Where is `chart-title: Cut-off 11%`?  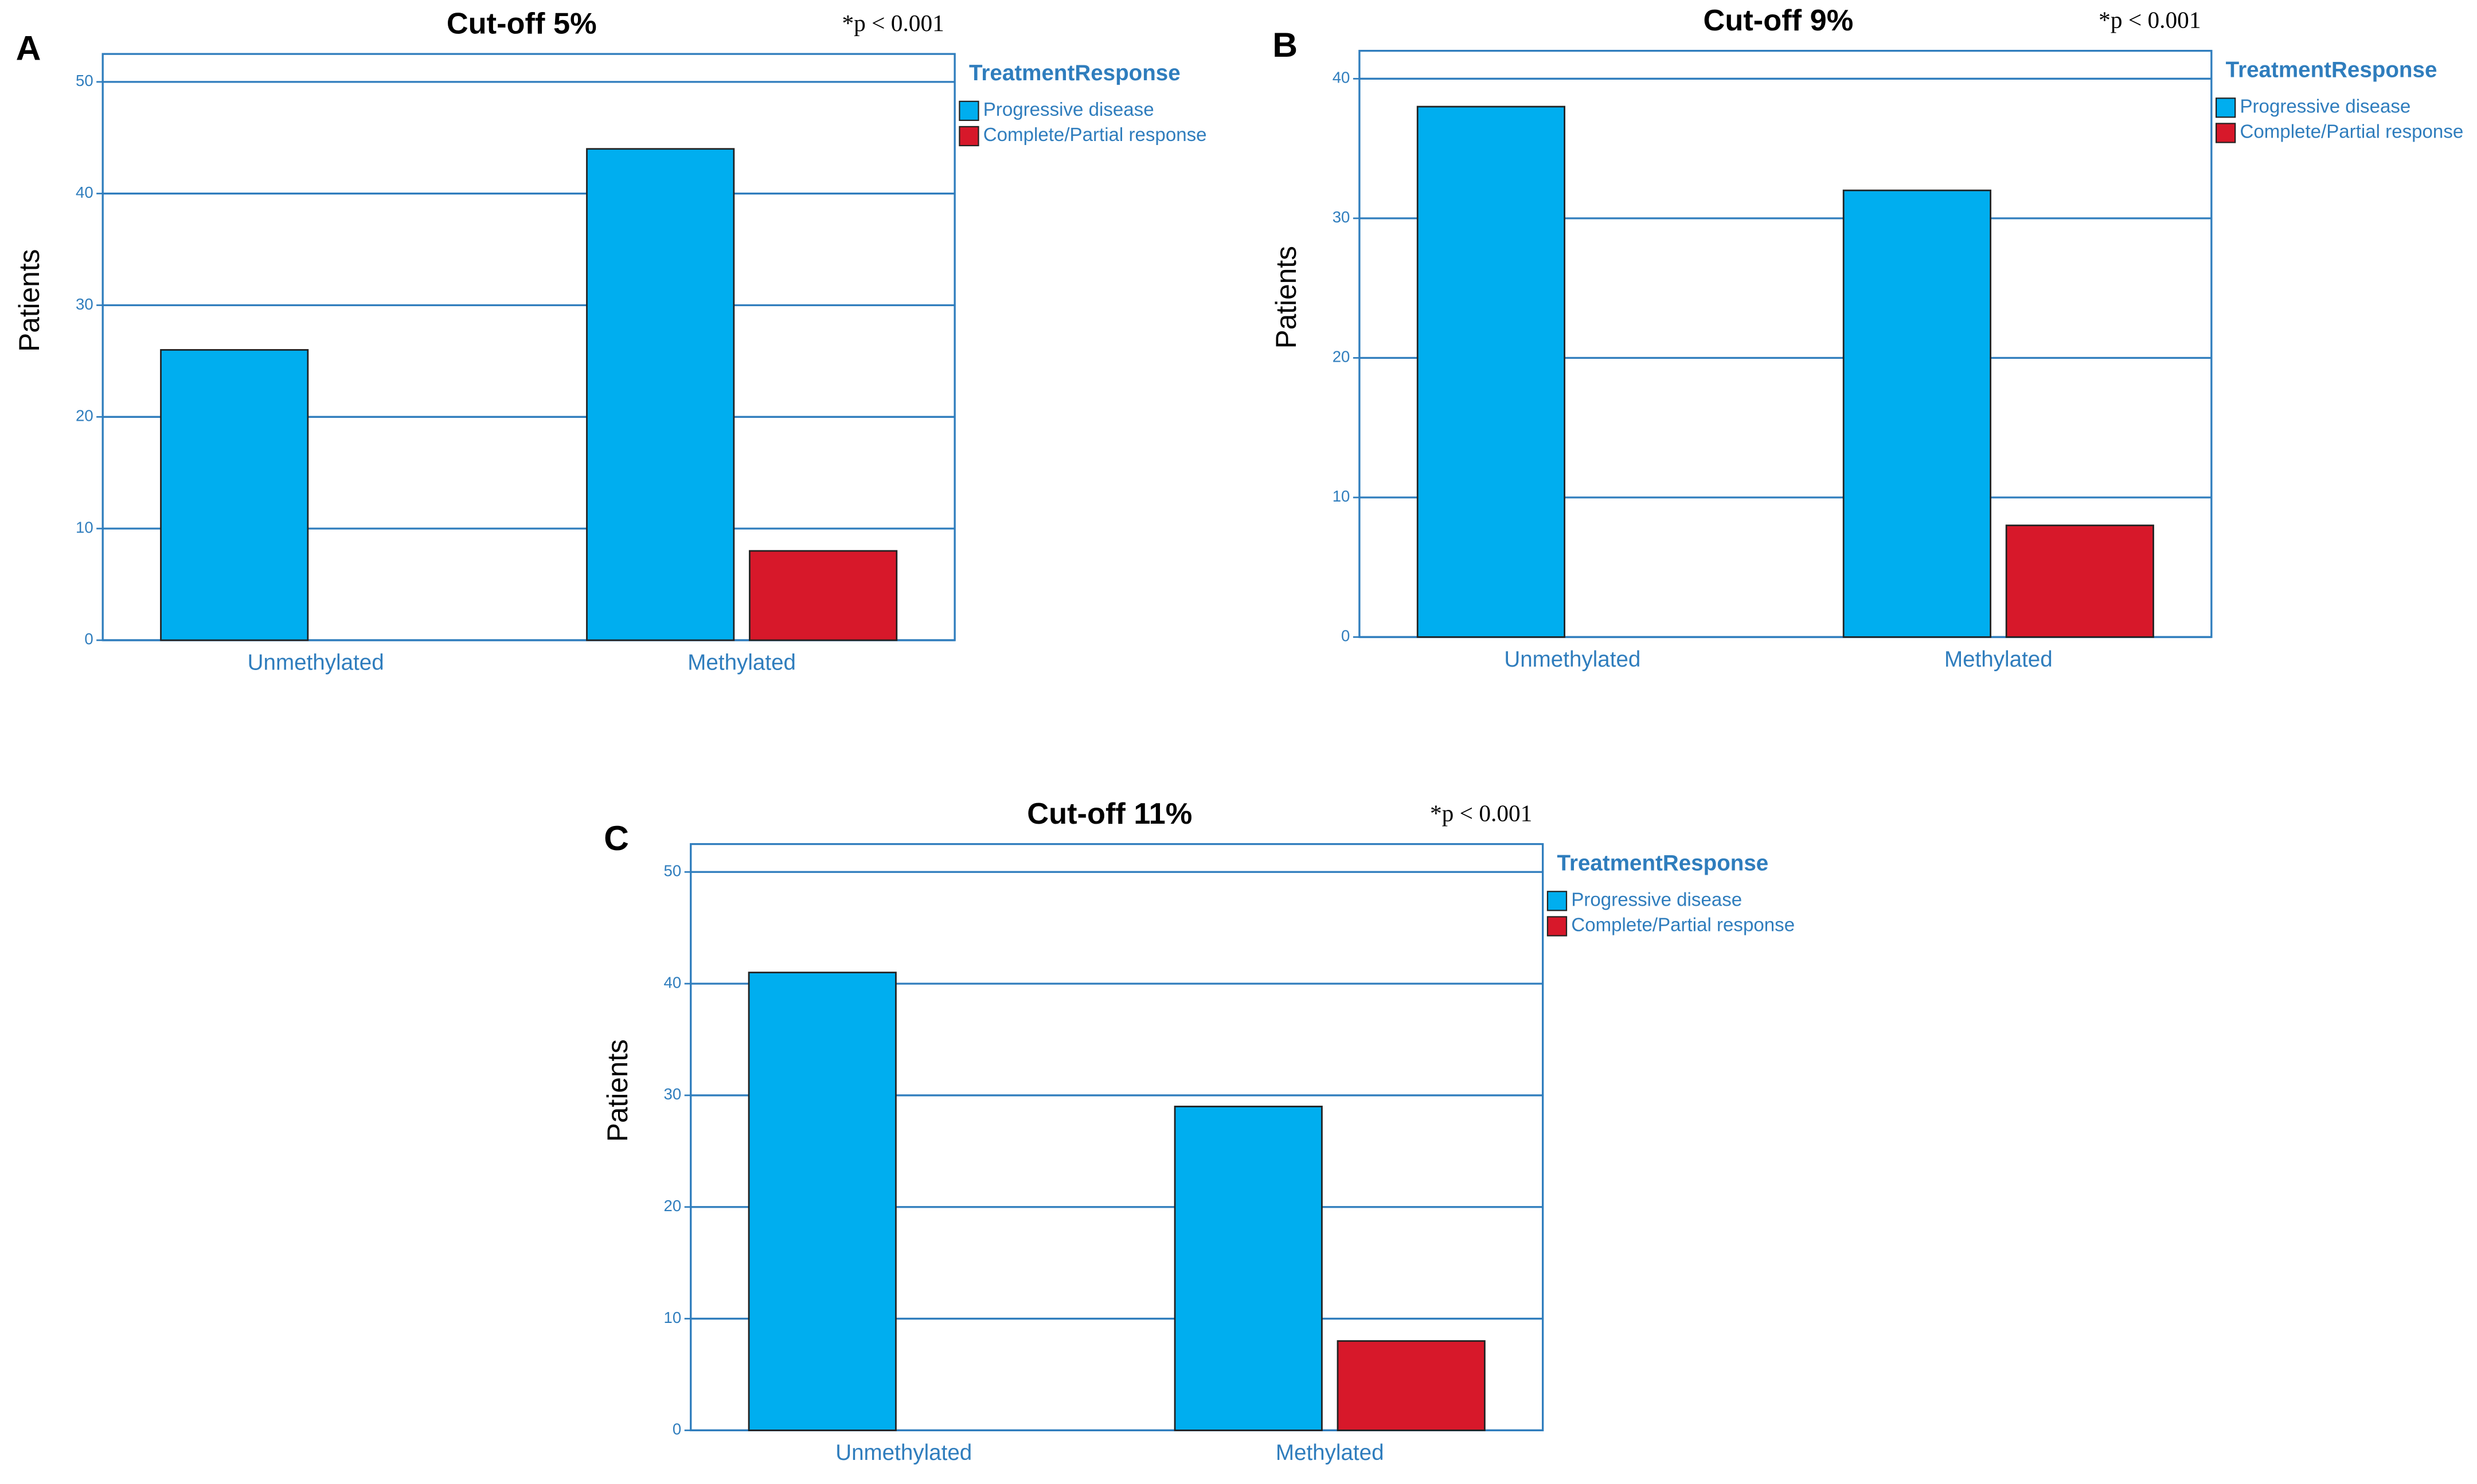 chart-title: Cut-off 11% is located at coordinates (1109, 814).